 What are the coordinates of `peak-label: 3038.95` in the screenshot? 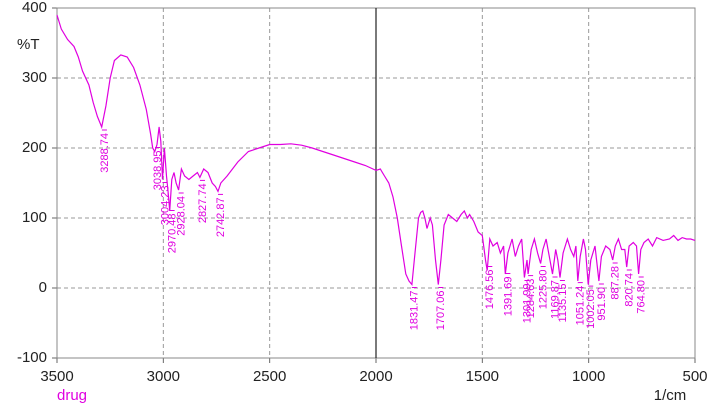 It's located at (158, 171).